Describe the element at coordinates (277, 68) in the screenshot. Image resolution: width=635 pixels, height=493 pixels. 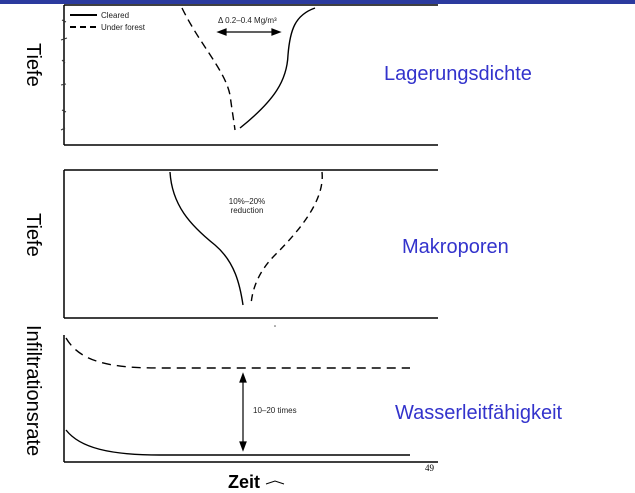
I see `panel-1-solid-curve` at that location.